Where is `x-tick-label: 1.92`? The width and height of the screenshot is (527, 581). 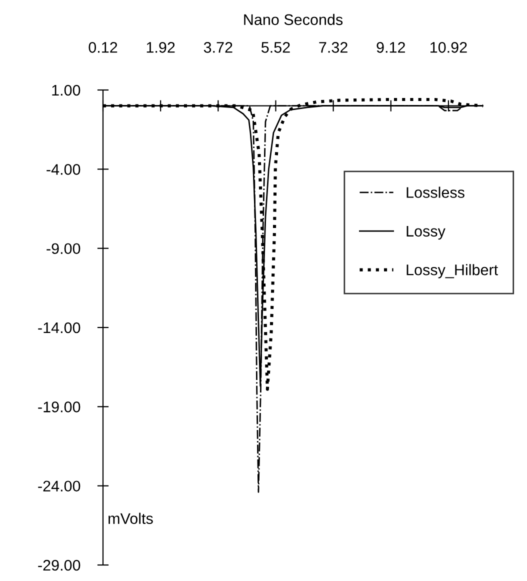 x-tick-label: 1.92 is located at coordinates (160, 47).